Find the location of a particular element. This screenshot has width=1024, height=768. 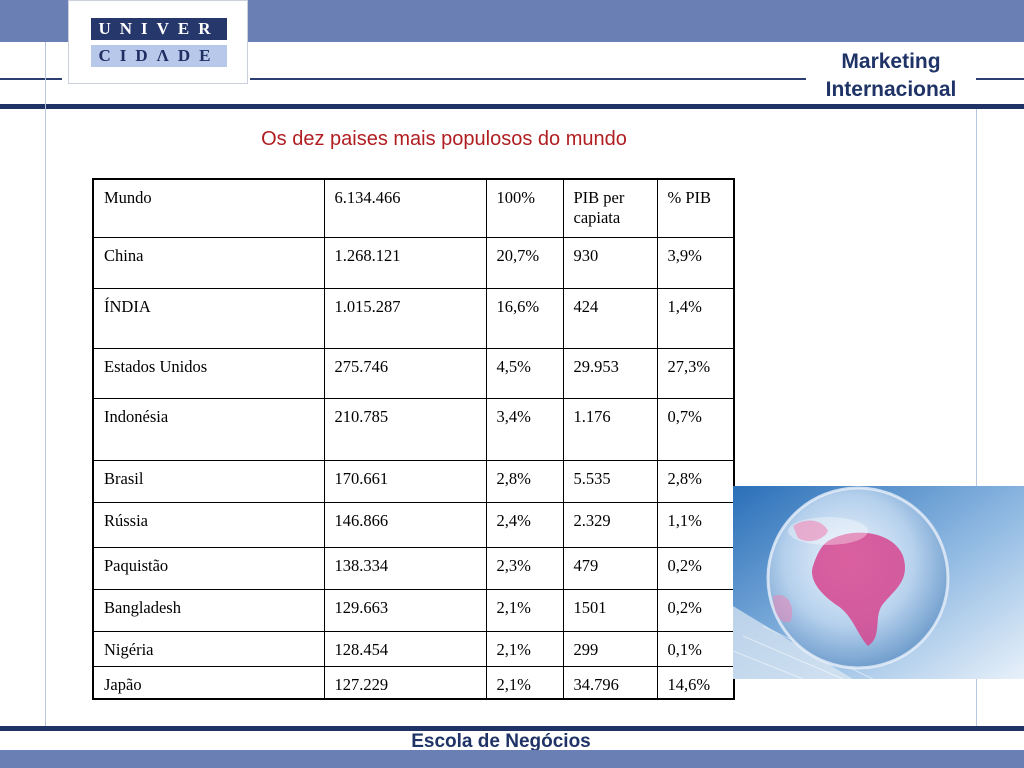

table-cell: 1.268.121 is located at coordinates (405, 262).